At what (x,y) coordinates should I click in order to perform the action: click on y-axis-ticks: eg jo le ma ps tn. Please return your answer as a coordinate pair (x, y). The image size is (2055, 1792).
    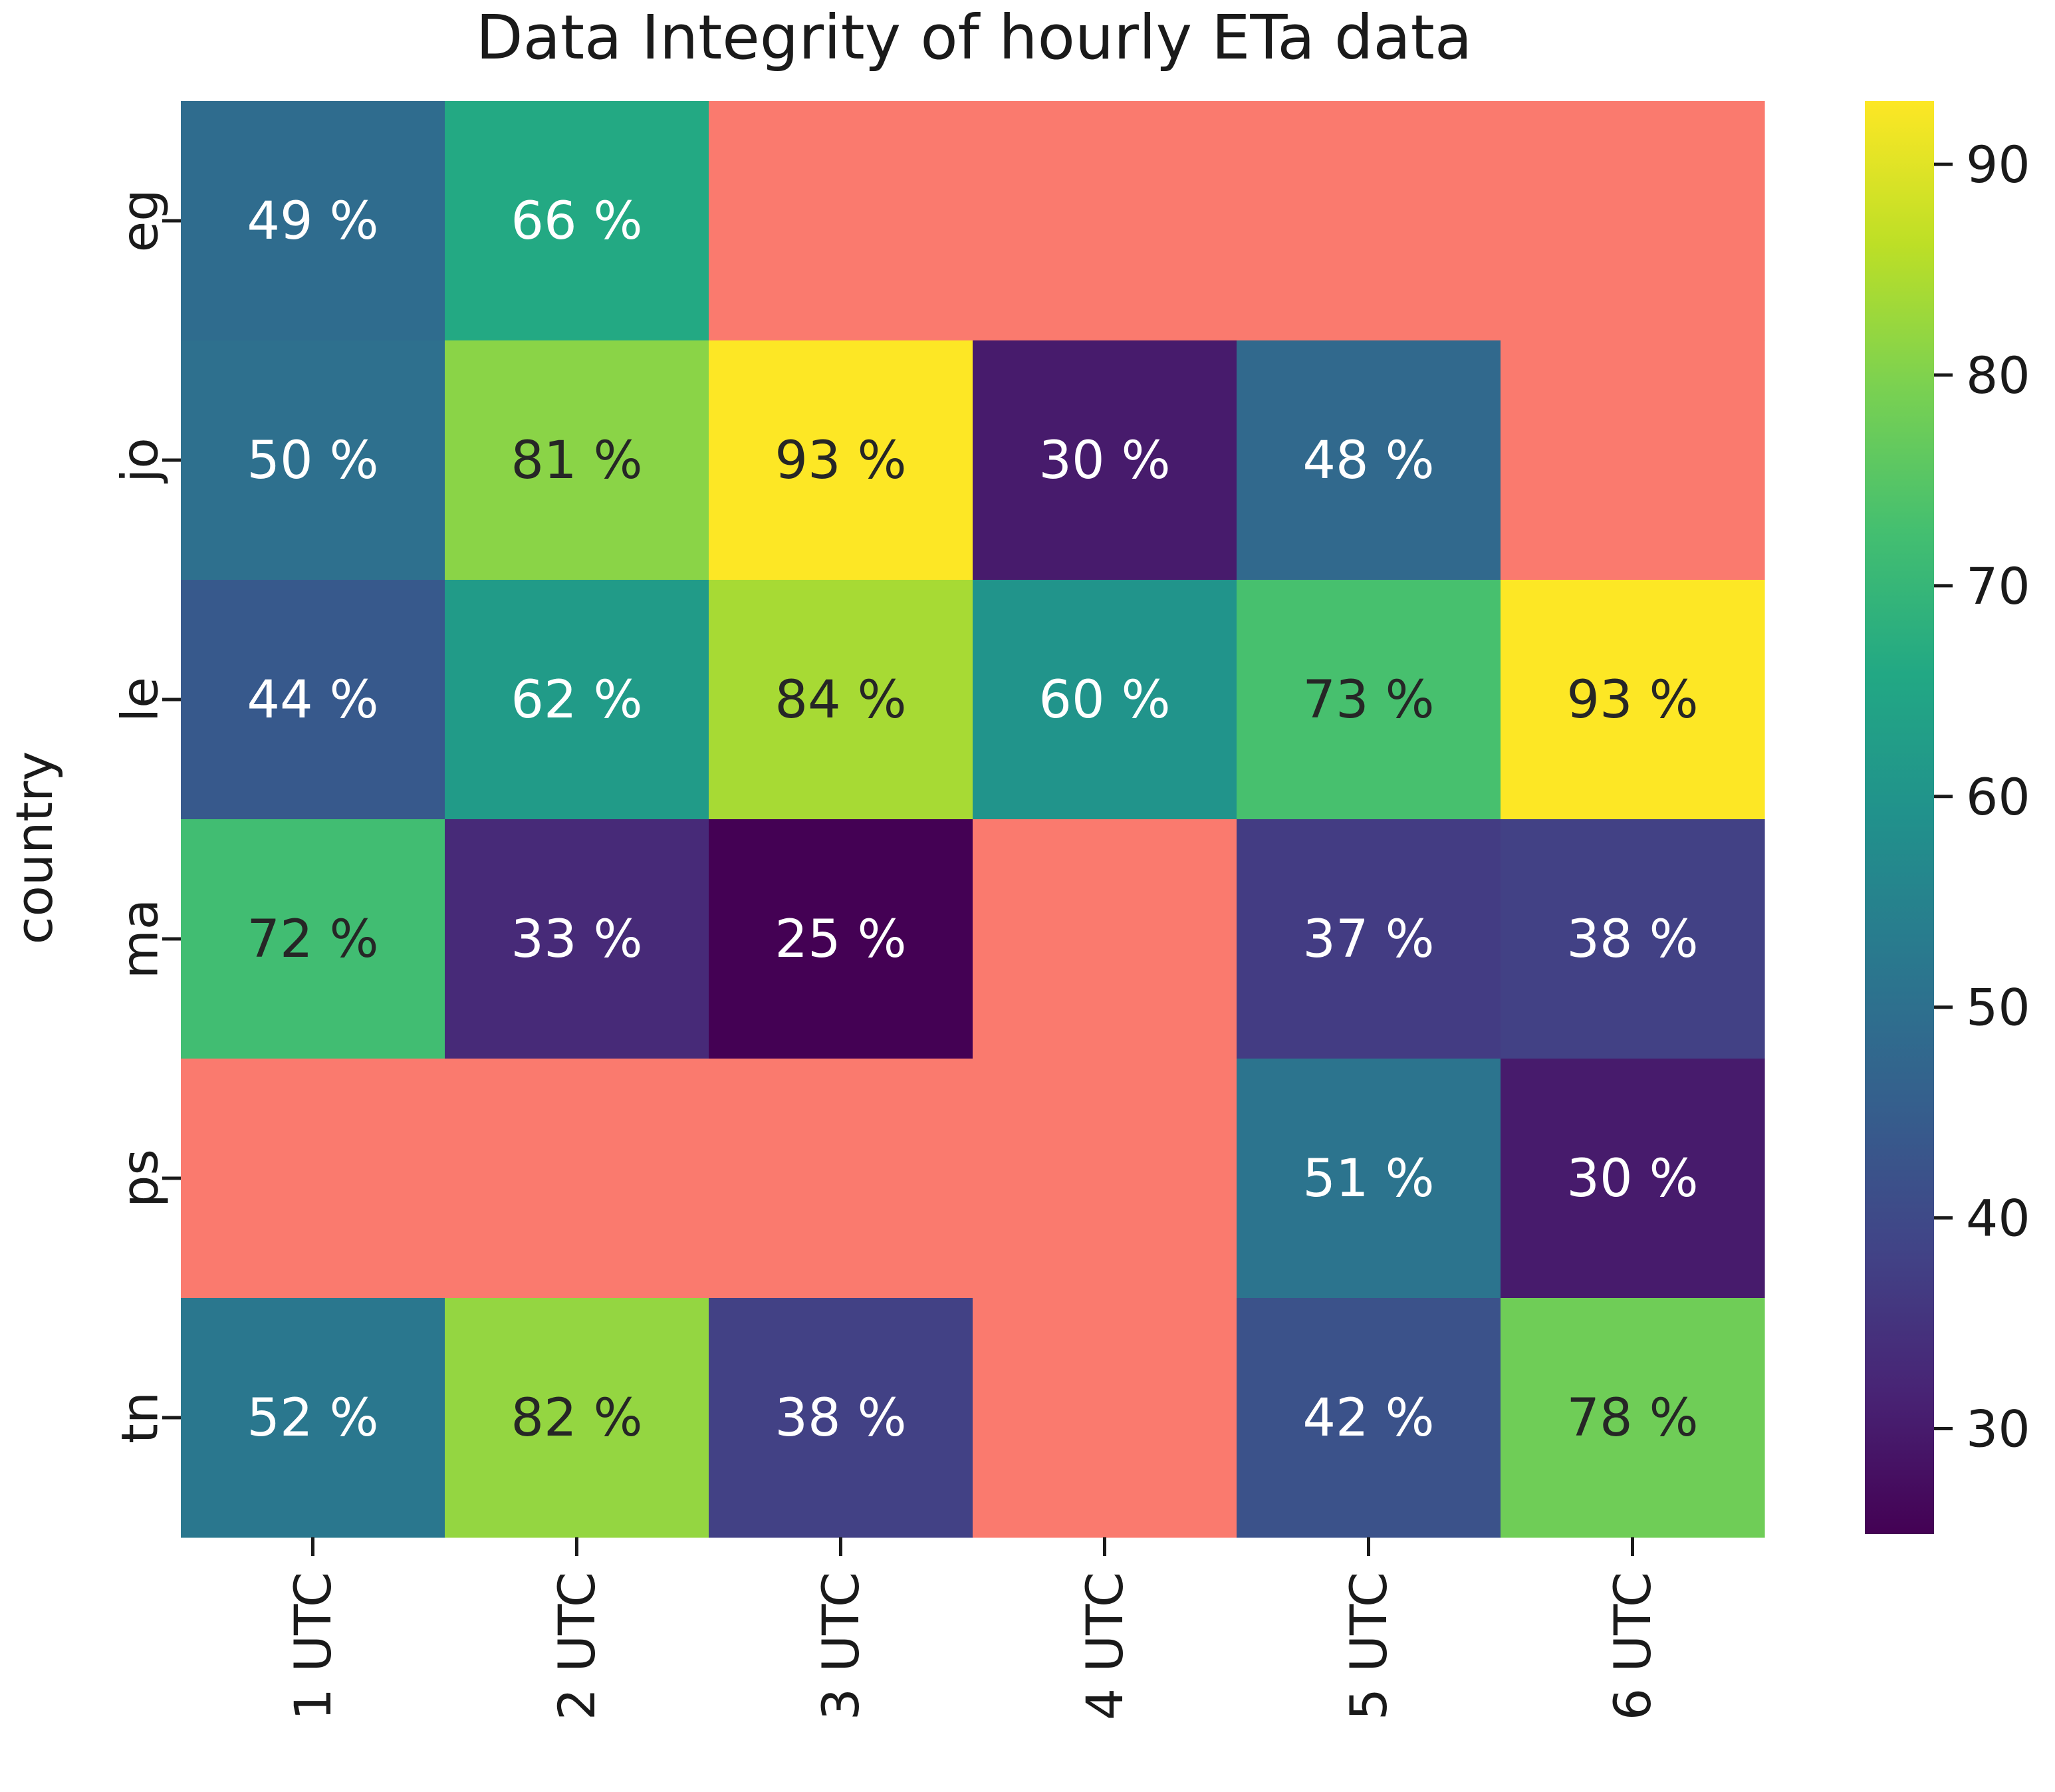
    Looking at the image, I should click on (145, 817).